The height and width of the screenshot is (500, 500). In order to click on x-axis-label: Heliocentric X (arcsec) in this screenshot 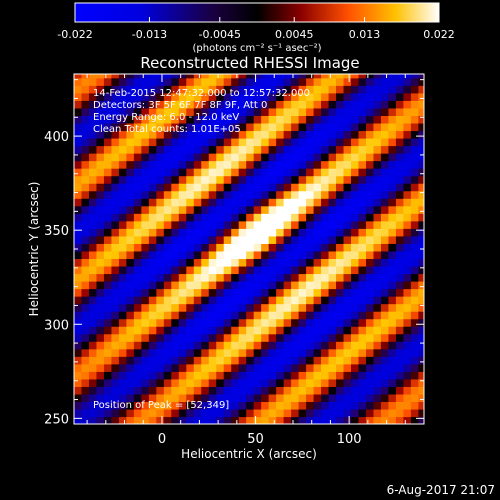, I will do `click(249, 454)`.